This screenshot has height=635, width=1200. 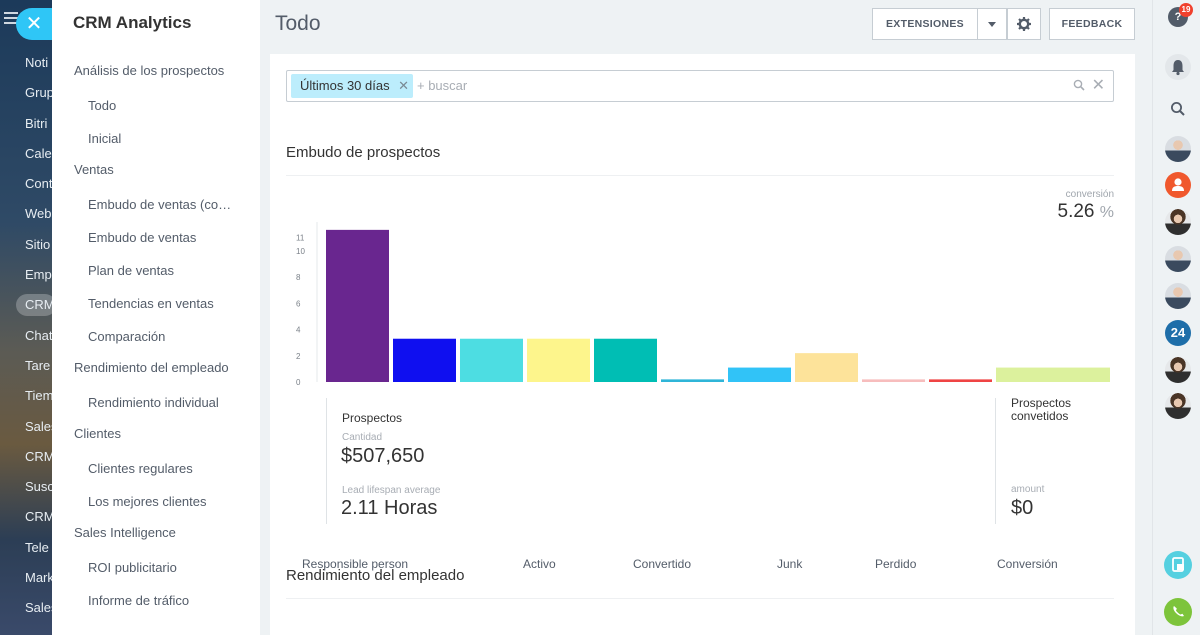 I want to click on notifications-button, so click(x=1178, y=67).